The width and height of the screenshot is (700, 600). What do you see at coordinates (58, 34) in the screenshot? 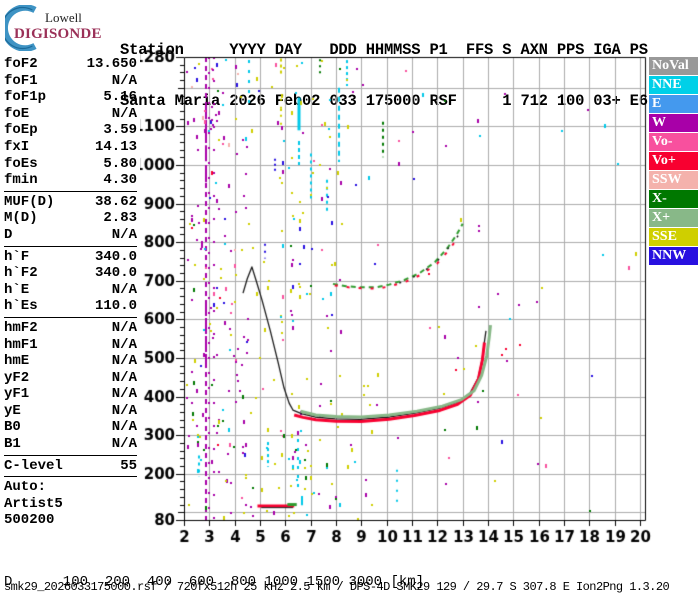
I see `logo-digisonde-text: DIGISONDE` at bounding box center [58, 34].